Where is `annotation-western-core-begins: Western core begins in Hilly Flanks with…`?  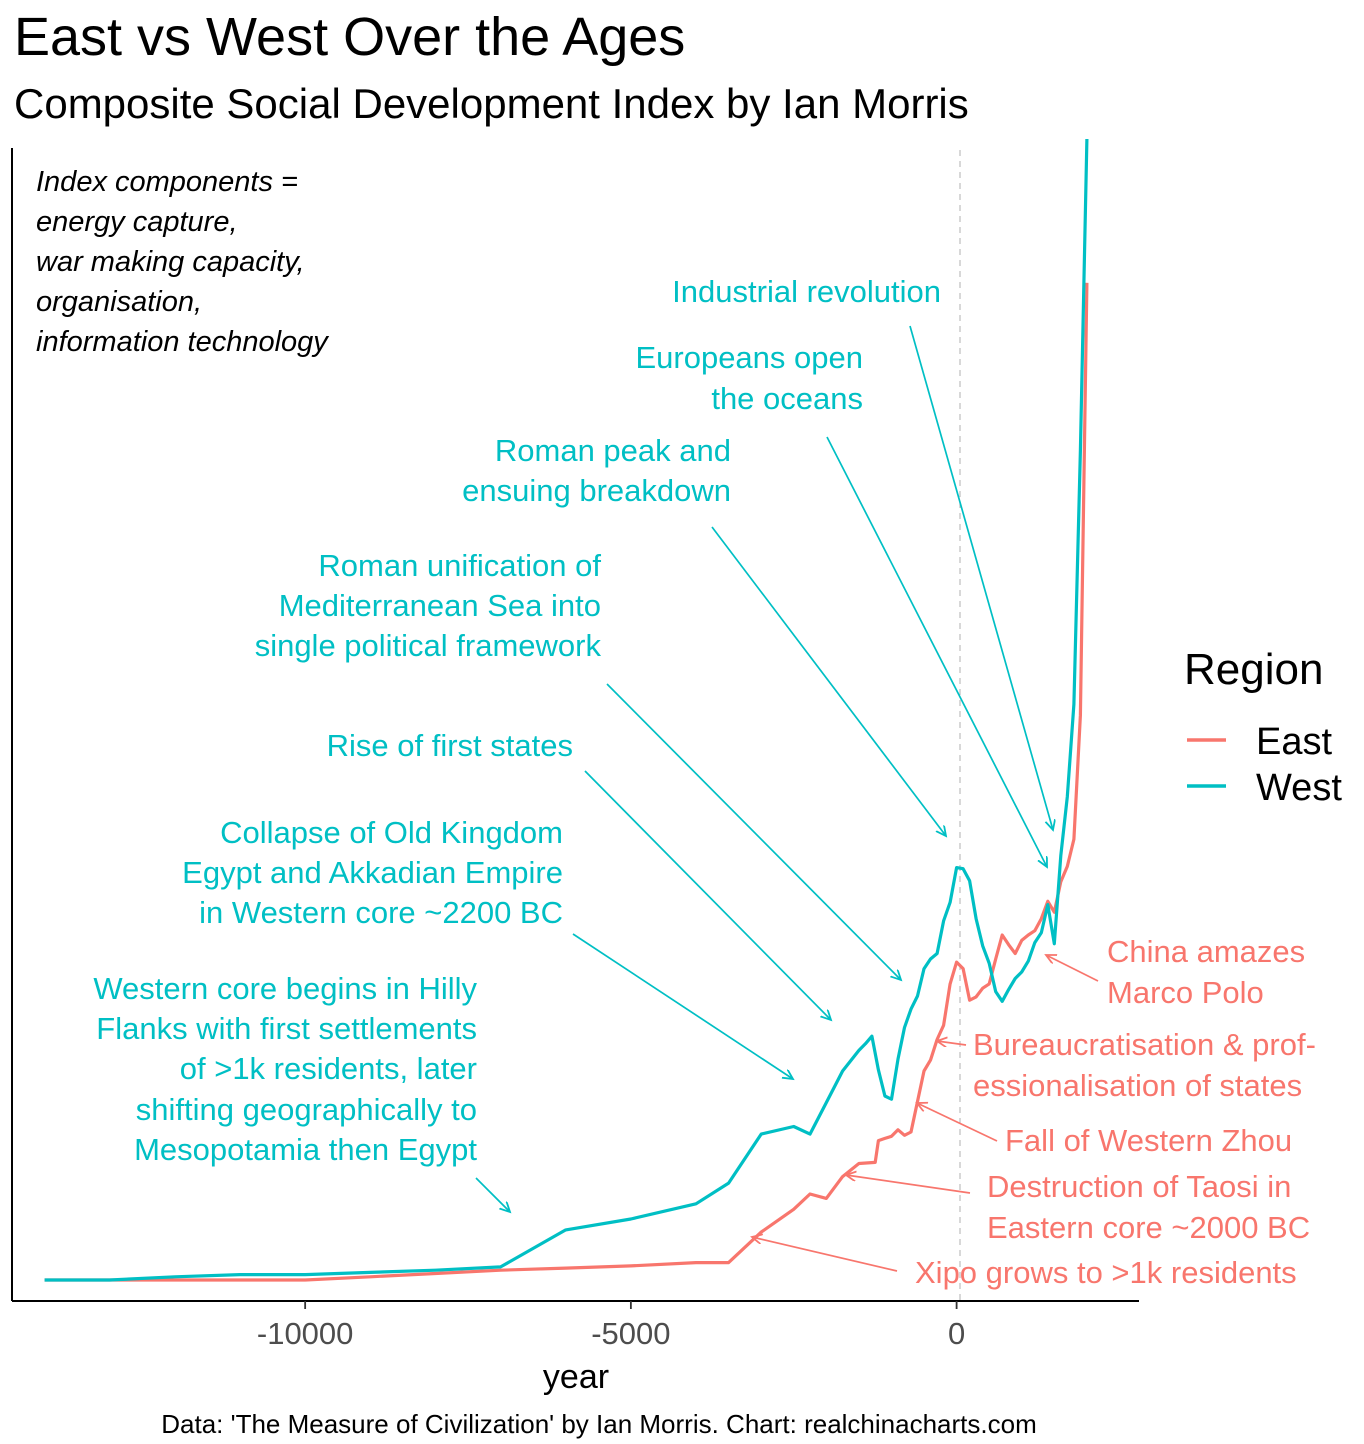
annotation-western-core-begins: Western core begins in Hilly Flanks with… is located at coordinates (301, 1091).